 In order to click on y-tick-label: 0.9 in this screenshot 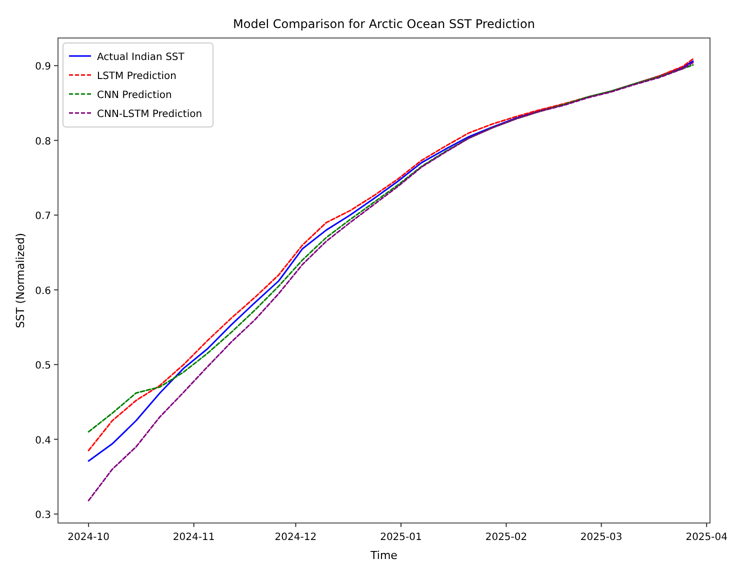, I will do `click(43, 67)`.